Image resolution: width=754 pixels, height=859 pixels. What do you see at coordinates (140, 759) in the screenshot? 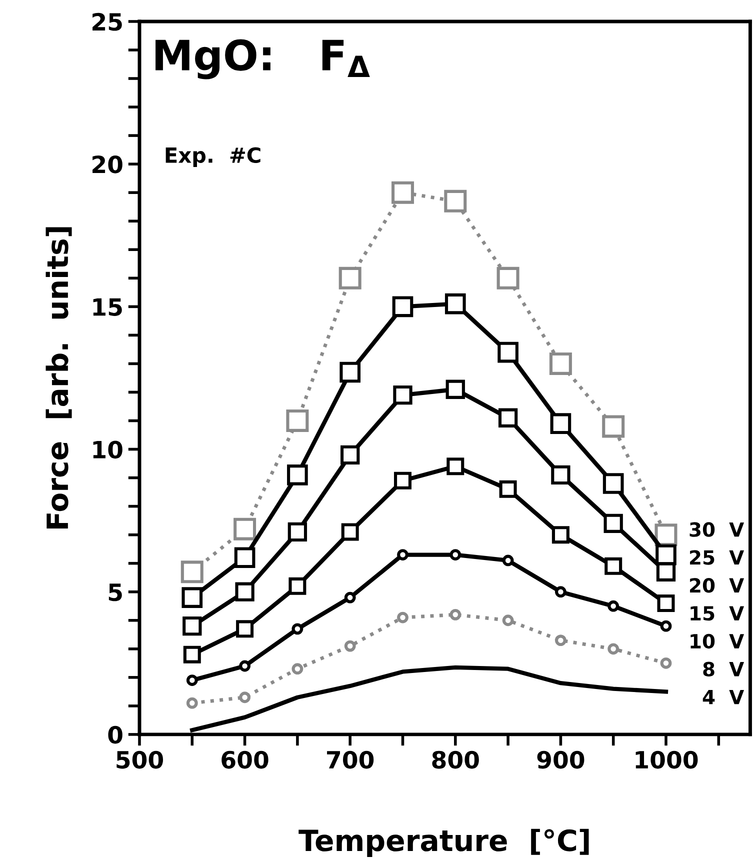
I see `x-tick-label: 500` at bounding box center [140, 759].